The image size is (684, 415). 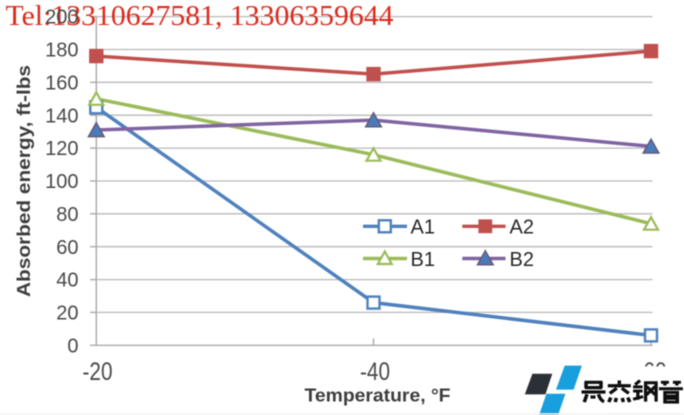 I want to click on svg-text: B1, so click(x=423, y=260).